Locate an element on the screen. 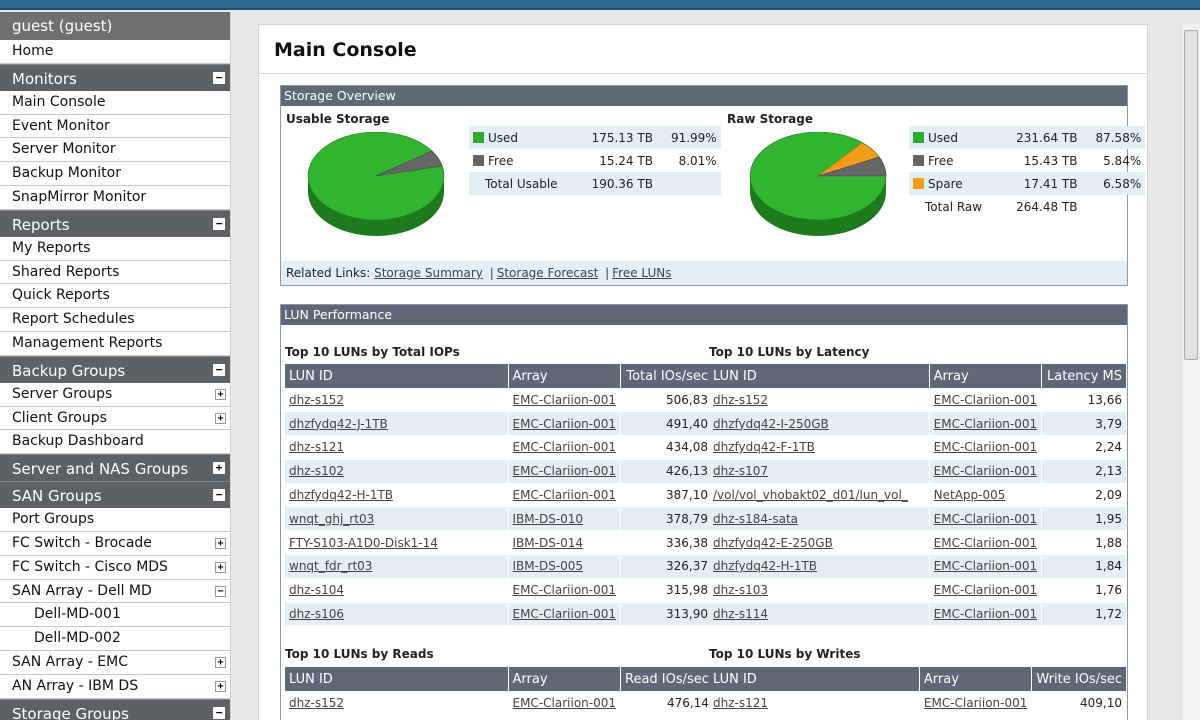 The image size is (1200, 720). vertical-scrollbar is located at coordinates (1190, 372).